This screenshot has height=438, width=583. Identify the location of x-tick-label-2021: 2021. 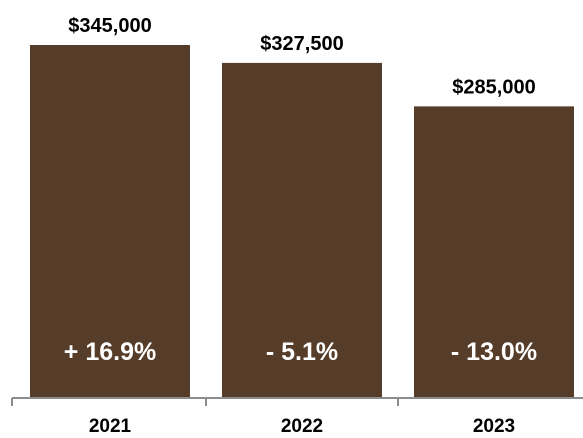
(110, 426).